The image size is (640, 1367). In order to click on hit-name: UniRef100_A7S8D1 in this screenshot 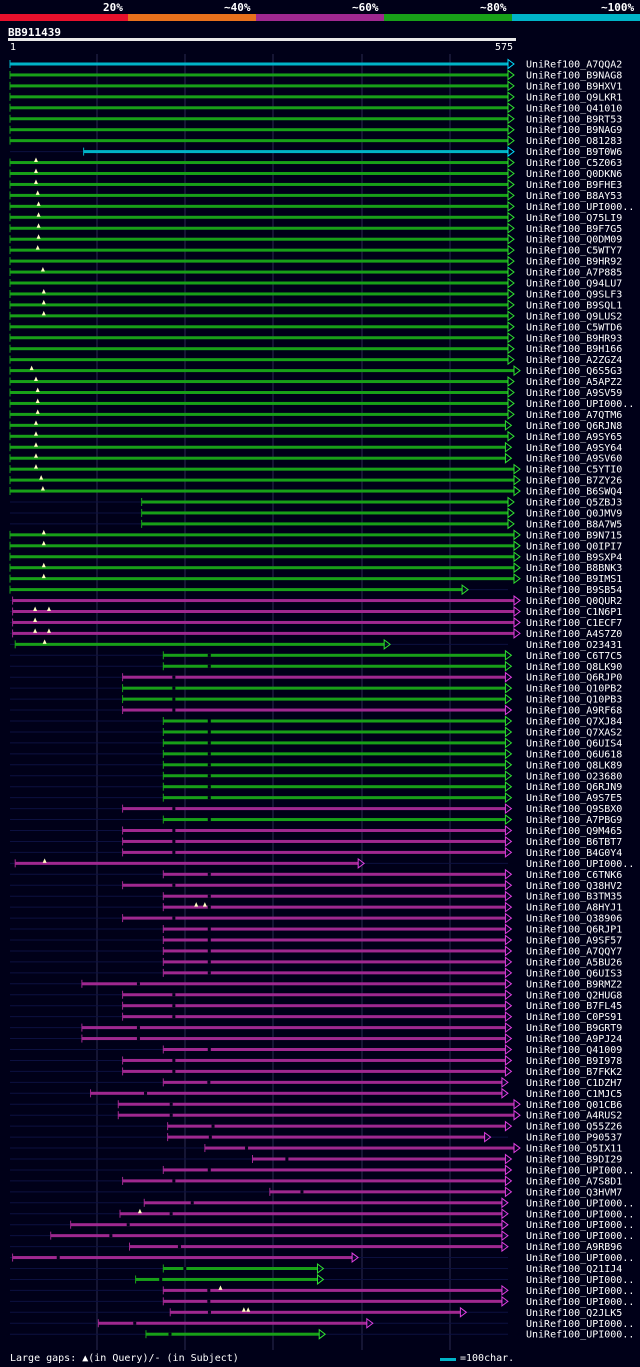, I will do `click(574, 1181)`.